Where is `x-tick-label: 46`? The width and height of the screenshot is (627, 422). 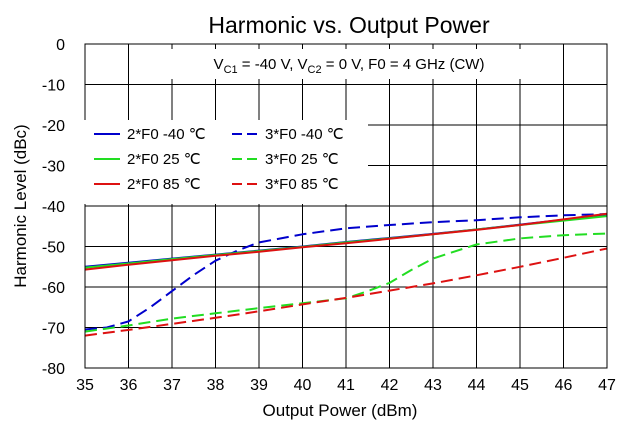
x-tick-label: 46 is located at coordinates (564, 385).